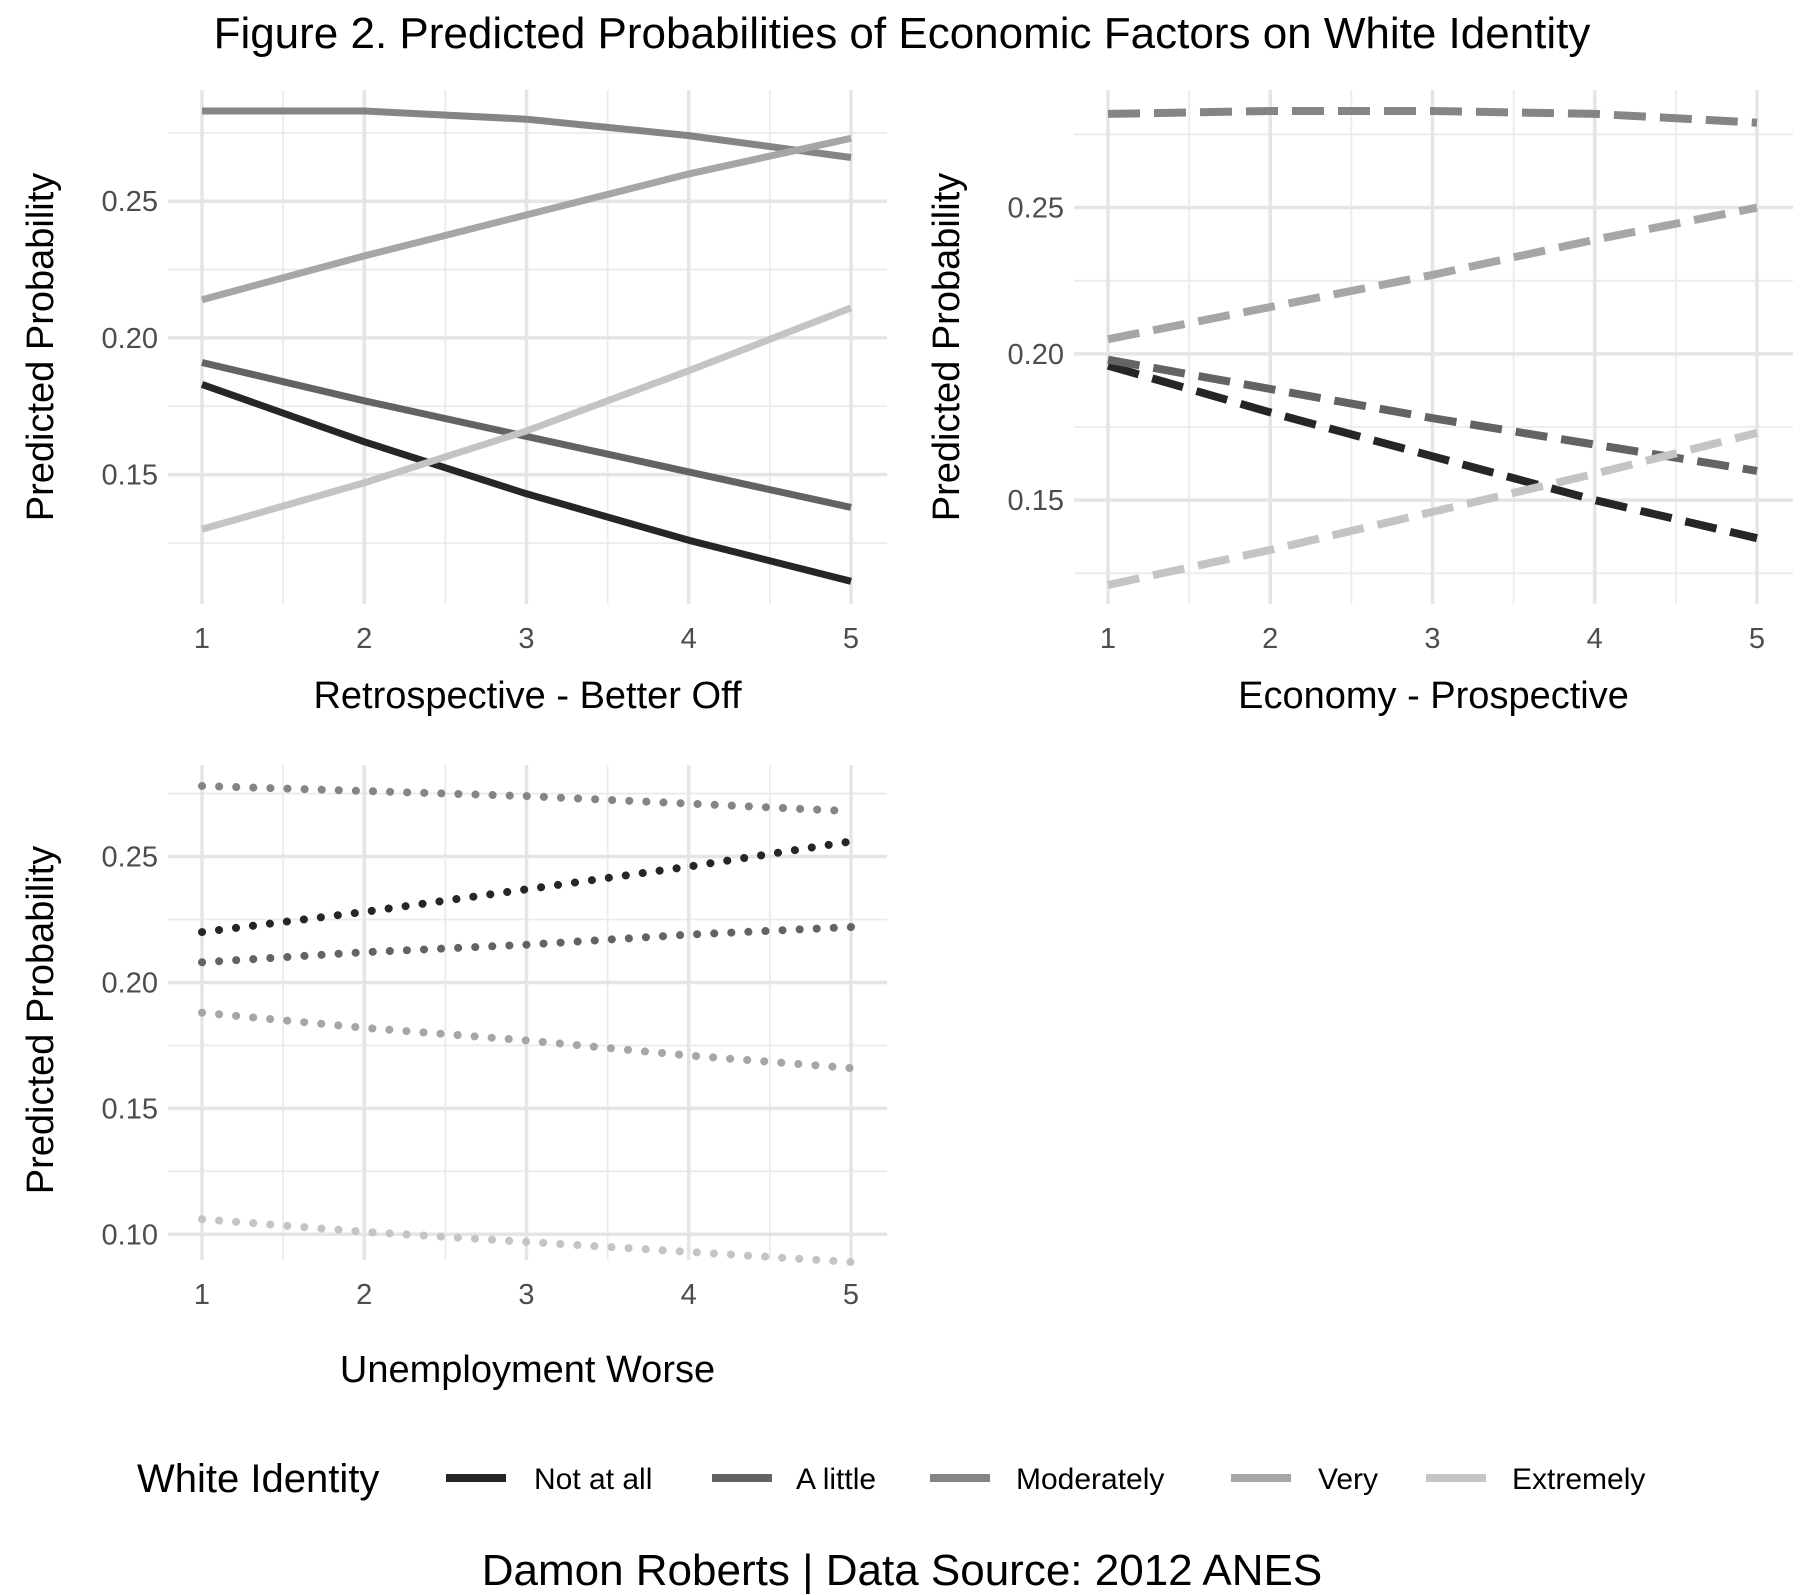  Describe the element at coordinates (593, 1479) in the screenshot. I see `legend-label-not-at-all: Not at all` at that location.